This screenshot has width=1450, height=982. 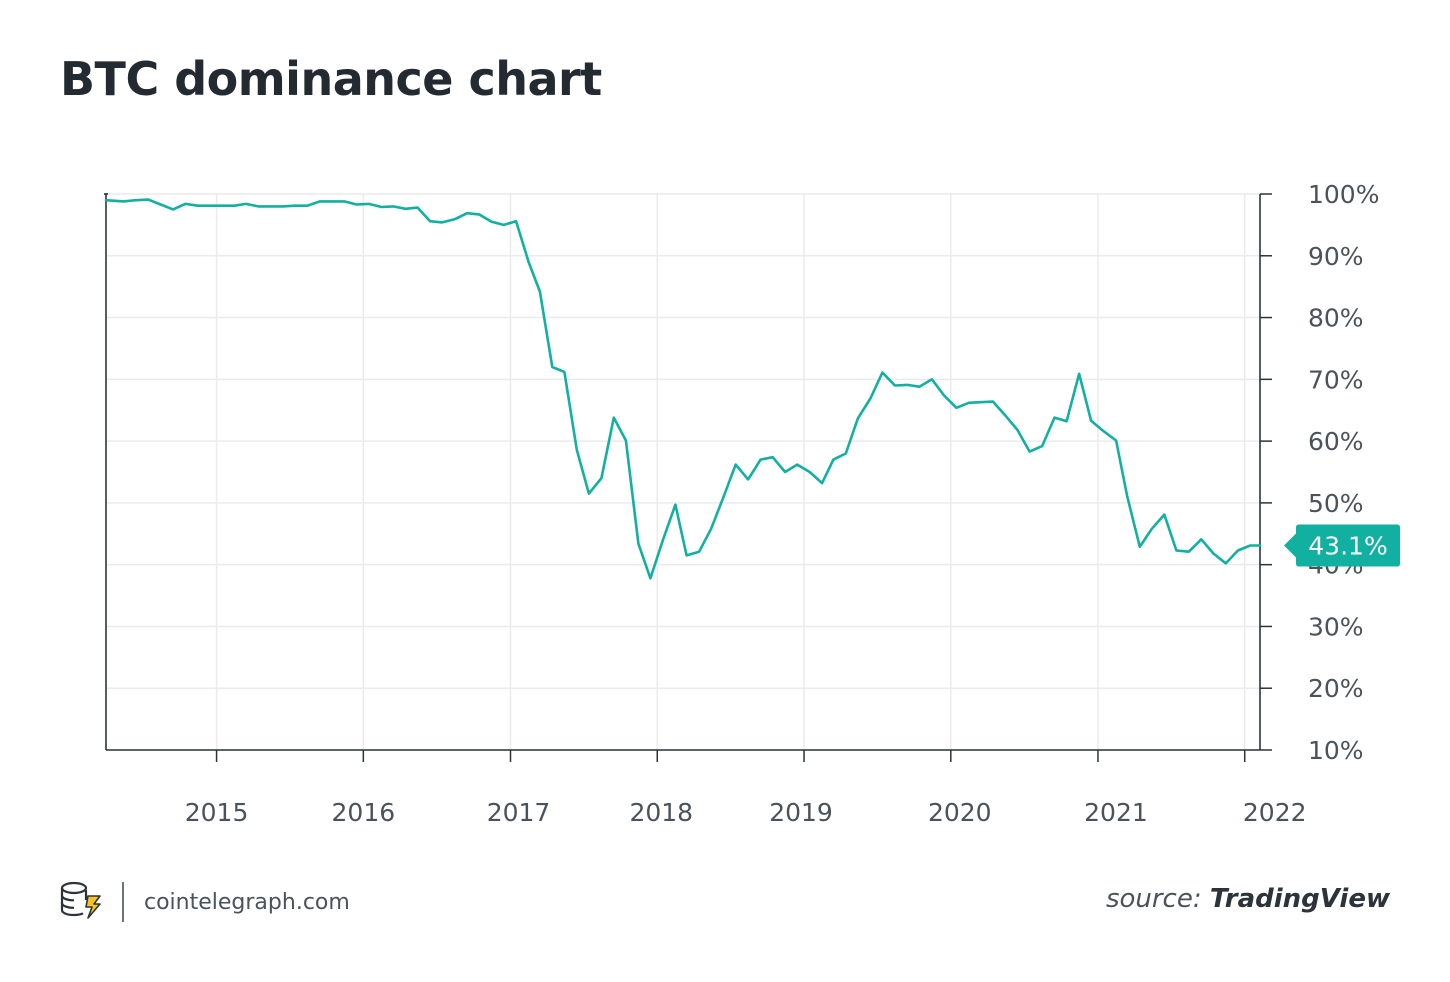 I want to click on y-tick-label: 90%, so click(x=1336, y=256).